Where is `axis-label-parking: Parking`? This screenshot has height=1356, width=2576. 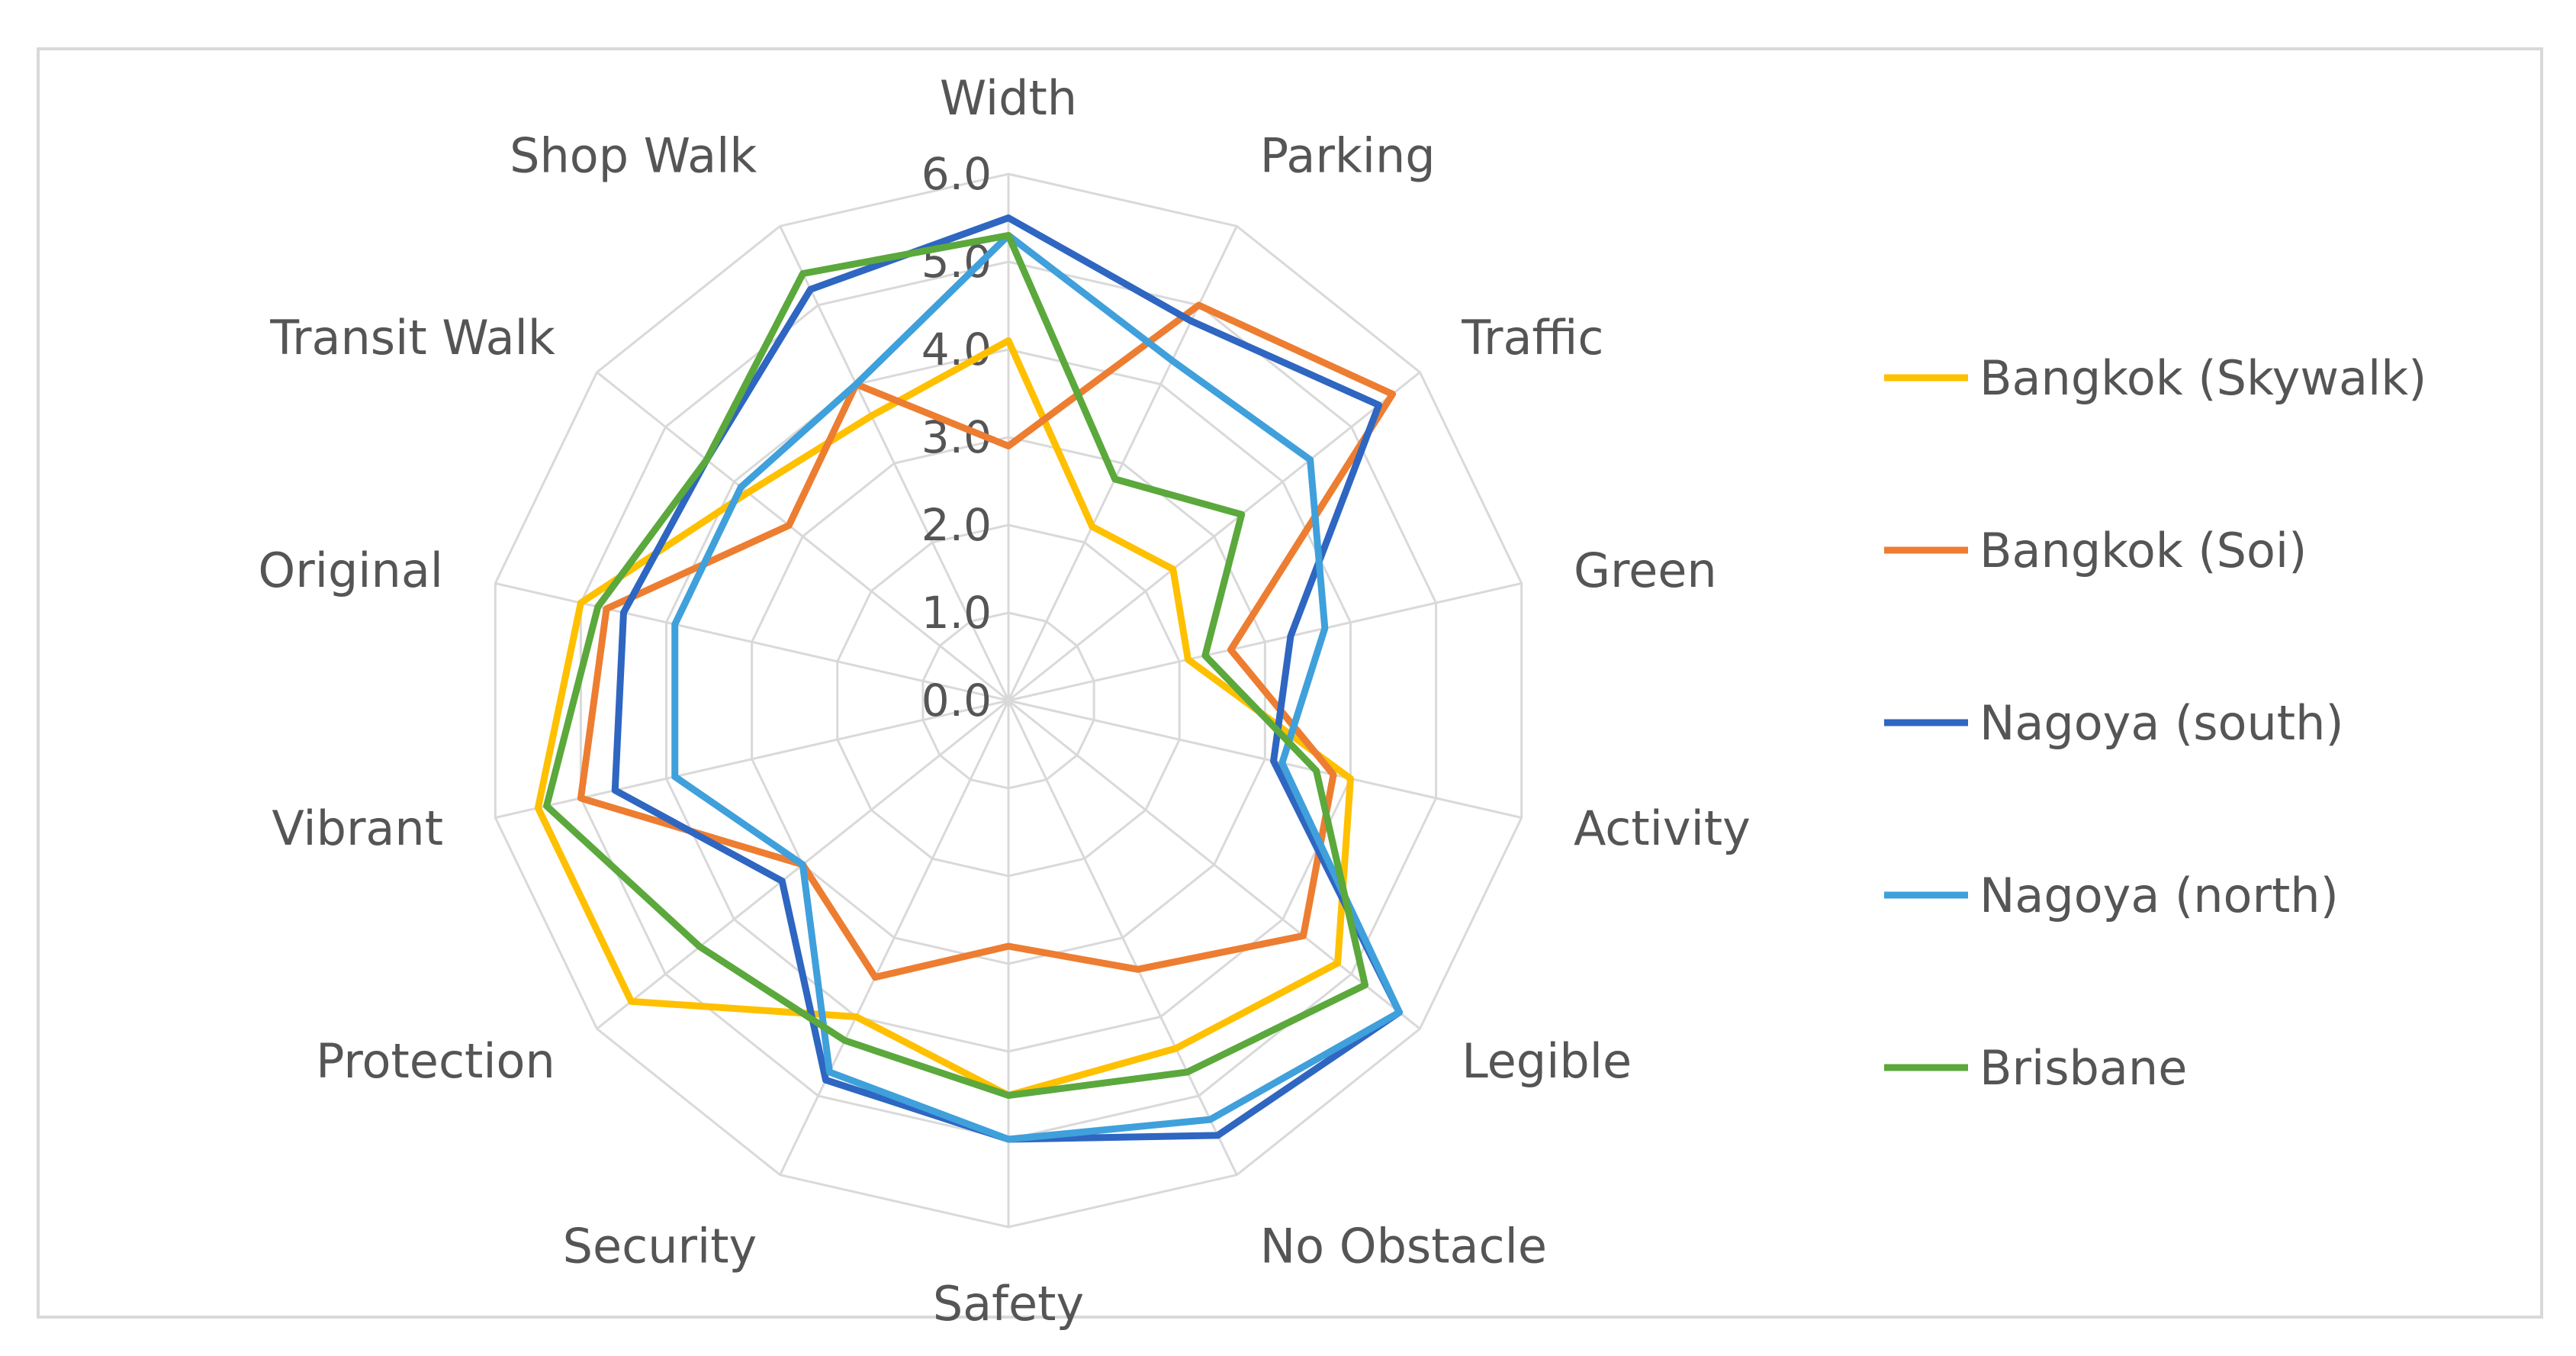 axis-label-parking: Parking is located at coordinates (1348, 155).